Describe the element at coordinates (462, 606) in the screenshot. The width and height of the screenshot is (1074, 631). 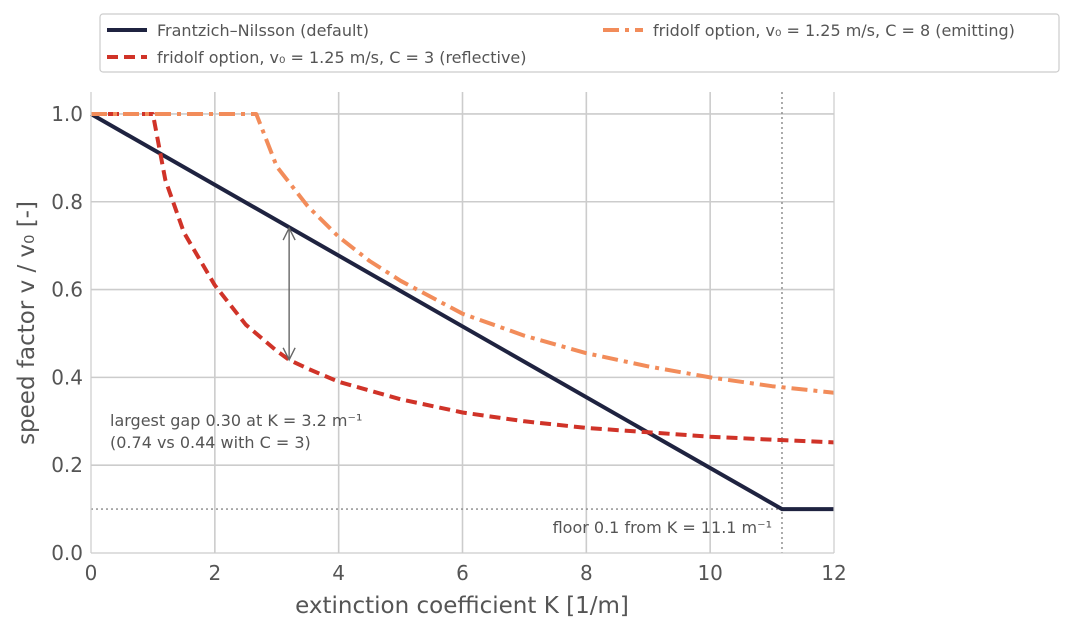
I see `x-axis-title: extinction coefficient K [1/m]` at that location.